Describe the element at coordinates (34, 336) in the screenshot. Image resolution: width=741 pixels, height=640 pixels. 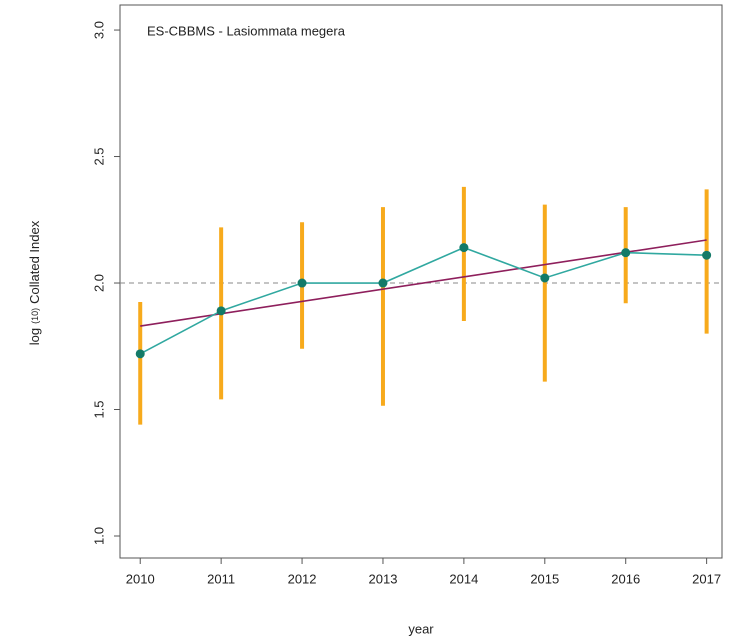
I see `y-label-main: log` at that location.